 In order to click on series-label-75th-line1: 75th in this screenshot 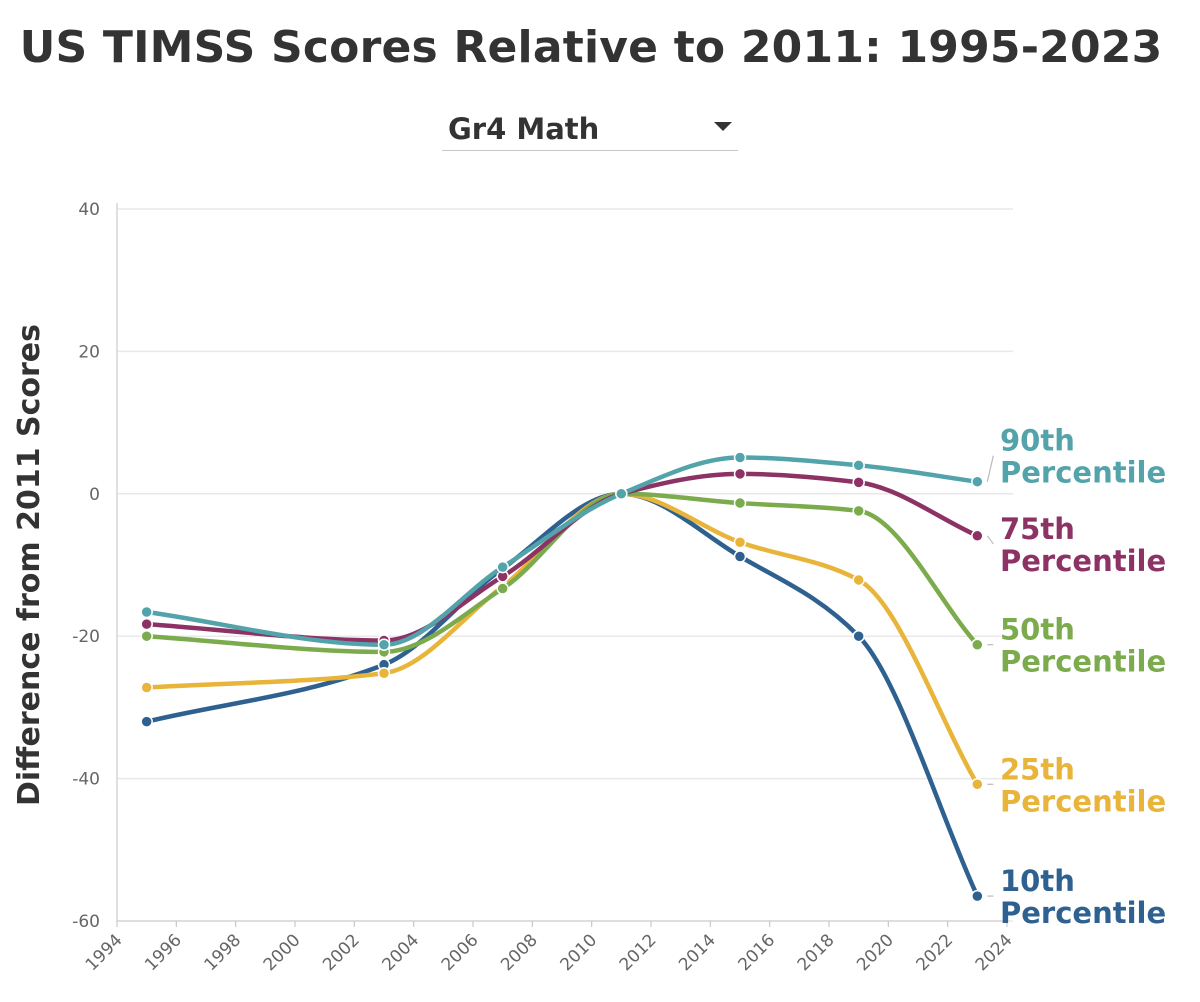, I will do `click(1037, 529)`.